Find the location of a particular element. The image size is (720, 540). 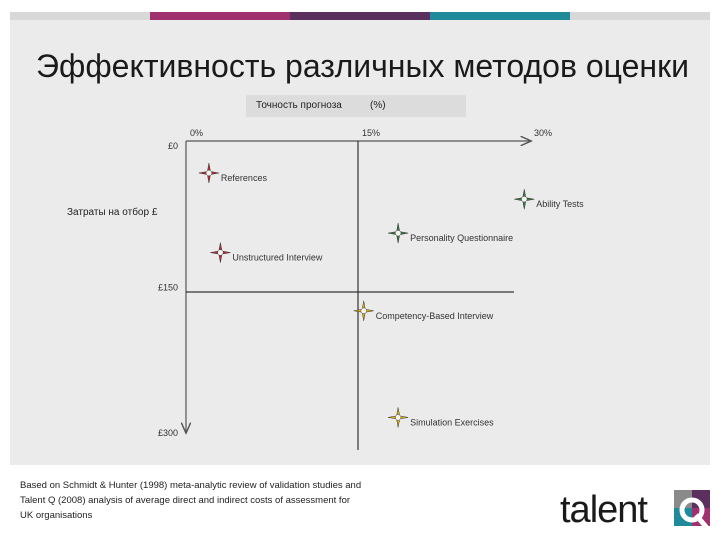

data-point-label: Personality Questionnaire is located at coordinates (461, 238).